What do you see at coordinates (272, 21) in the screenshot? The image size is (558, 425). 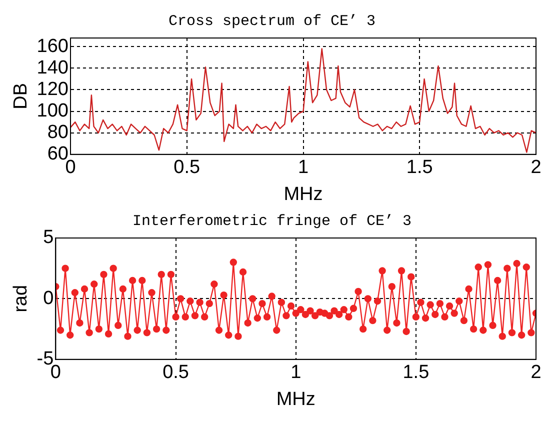 I see `chart-title: Cross spectrum of CE’ 3` at bounding box center [272, 21].